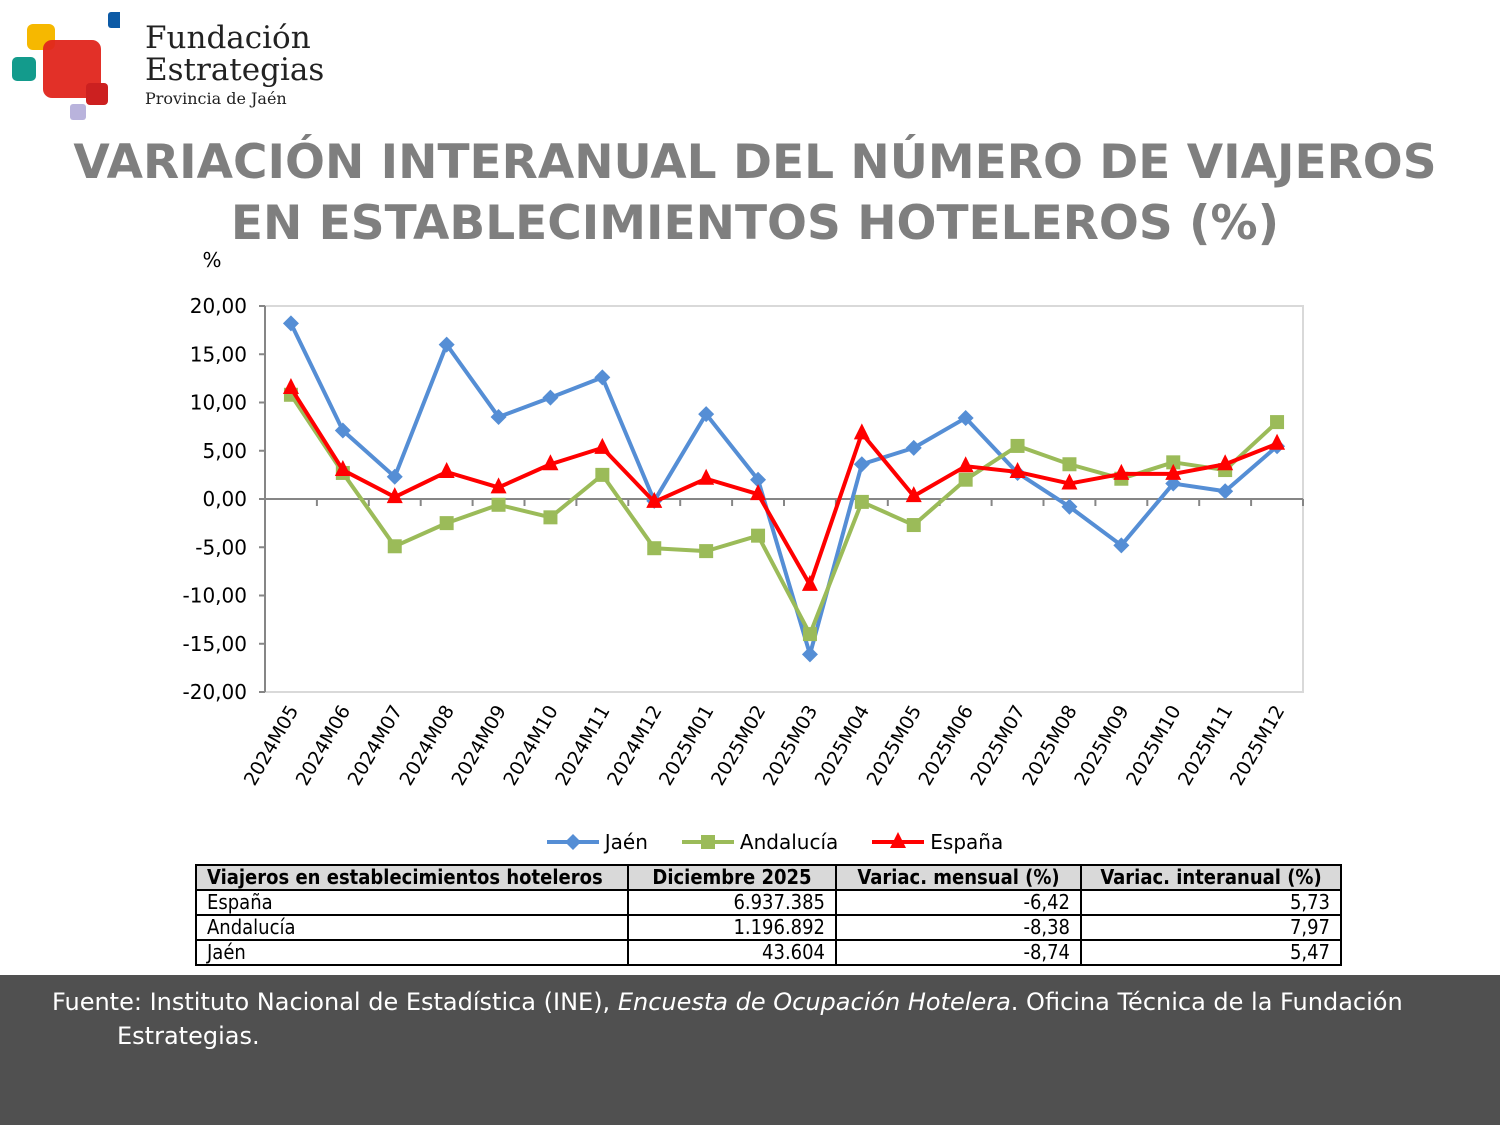  I want to click on cell: España, so click(412, 902).